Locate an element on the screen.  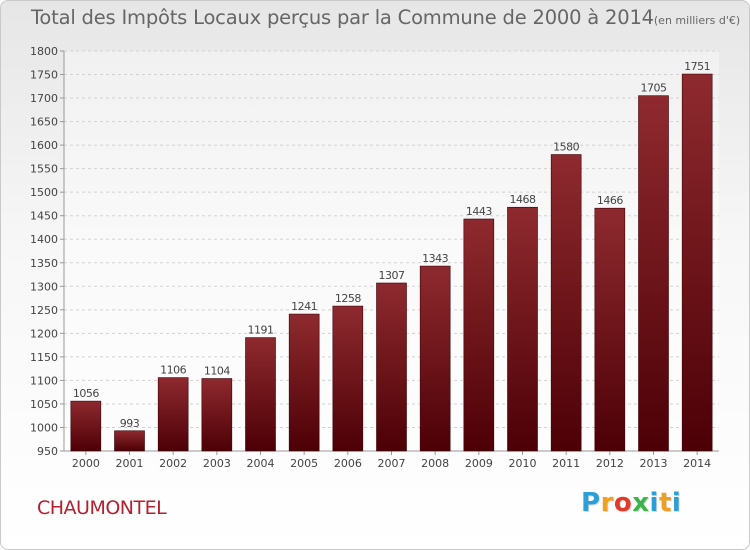
x-tick-label: 2012 is located at coordinates (610, 463).